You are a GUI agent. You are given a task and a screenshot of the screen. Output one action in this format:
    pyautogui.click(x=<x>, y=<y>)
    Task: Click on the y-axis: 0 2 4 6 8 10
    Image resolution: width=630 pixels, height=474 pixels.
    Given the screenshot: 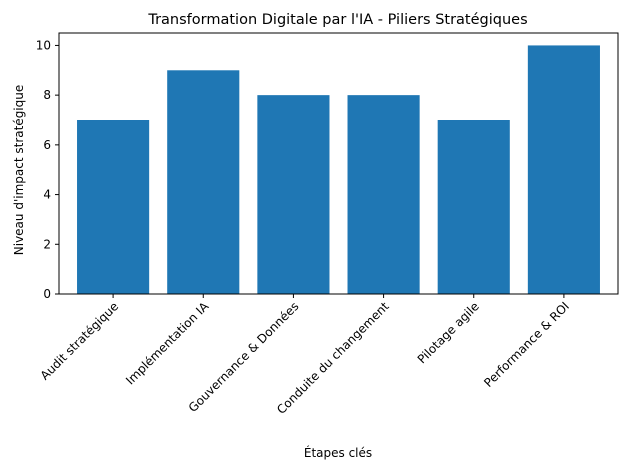 What is the action you would take?
    pyautogui.click(x=47, y=169)
    